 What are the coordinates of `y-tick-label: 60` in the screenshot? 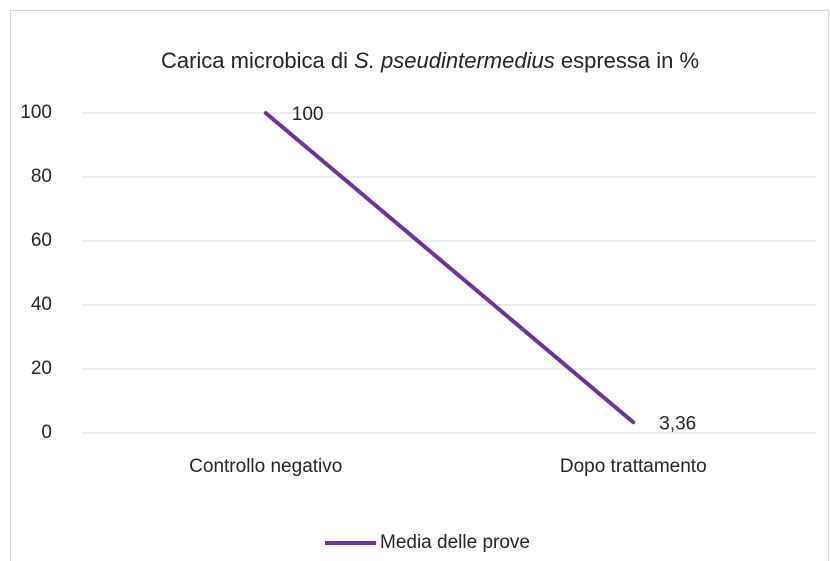 It's located at (41, 240).